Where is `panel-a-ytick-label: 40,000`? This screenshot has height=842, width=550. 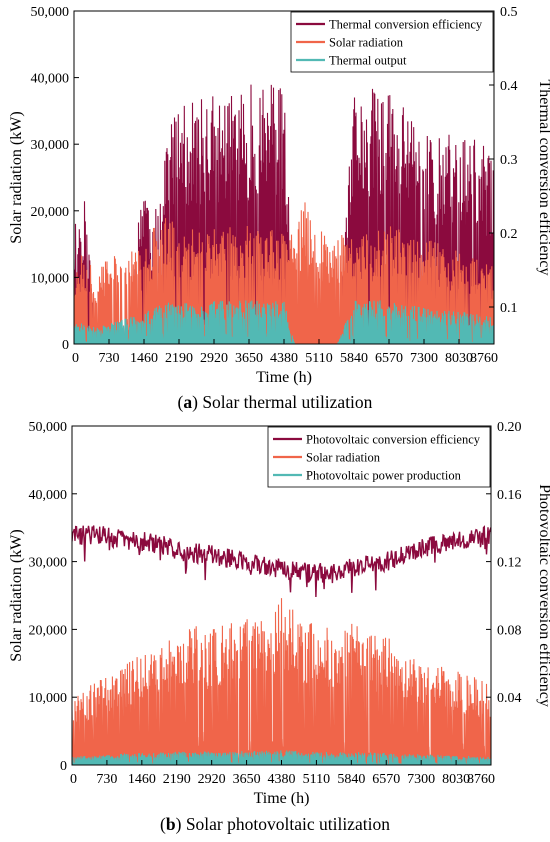
panel-a-ytick-label: 40,000 is located at coordinates (50, 79).